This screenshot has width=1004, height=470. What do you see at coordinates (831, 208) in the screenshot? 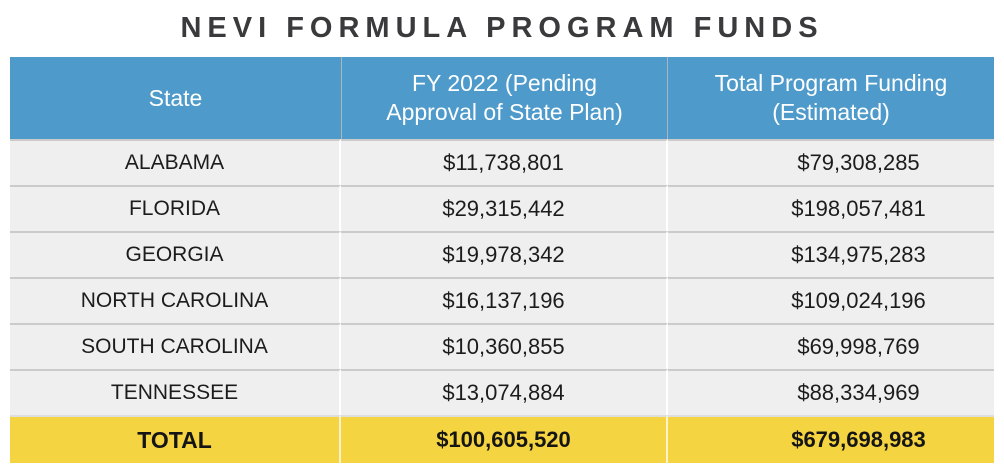
I see `table-row-florida-total: $198,057,481` at bounding box center [831, 208].